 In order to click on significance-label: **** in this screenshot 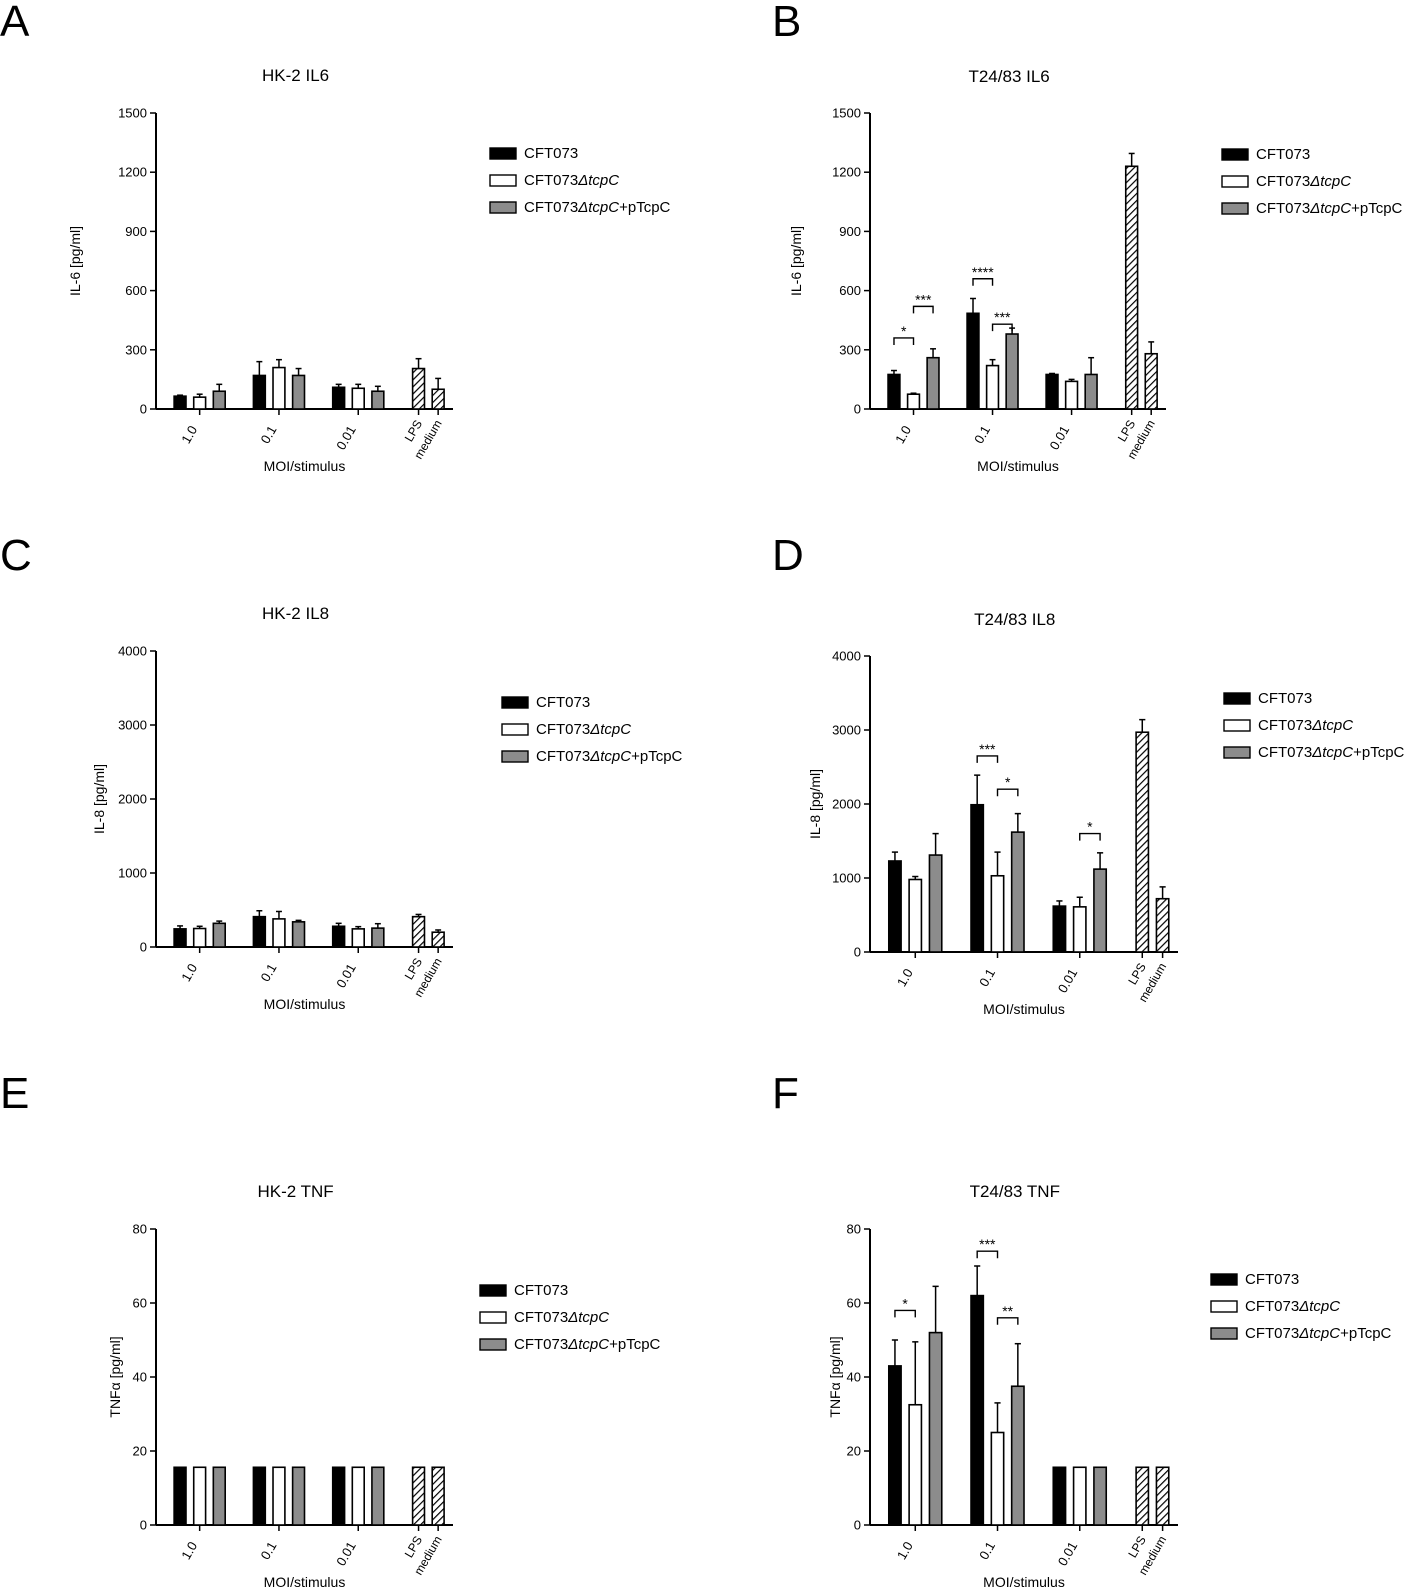, I will do `click(983, 272)`.